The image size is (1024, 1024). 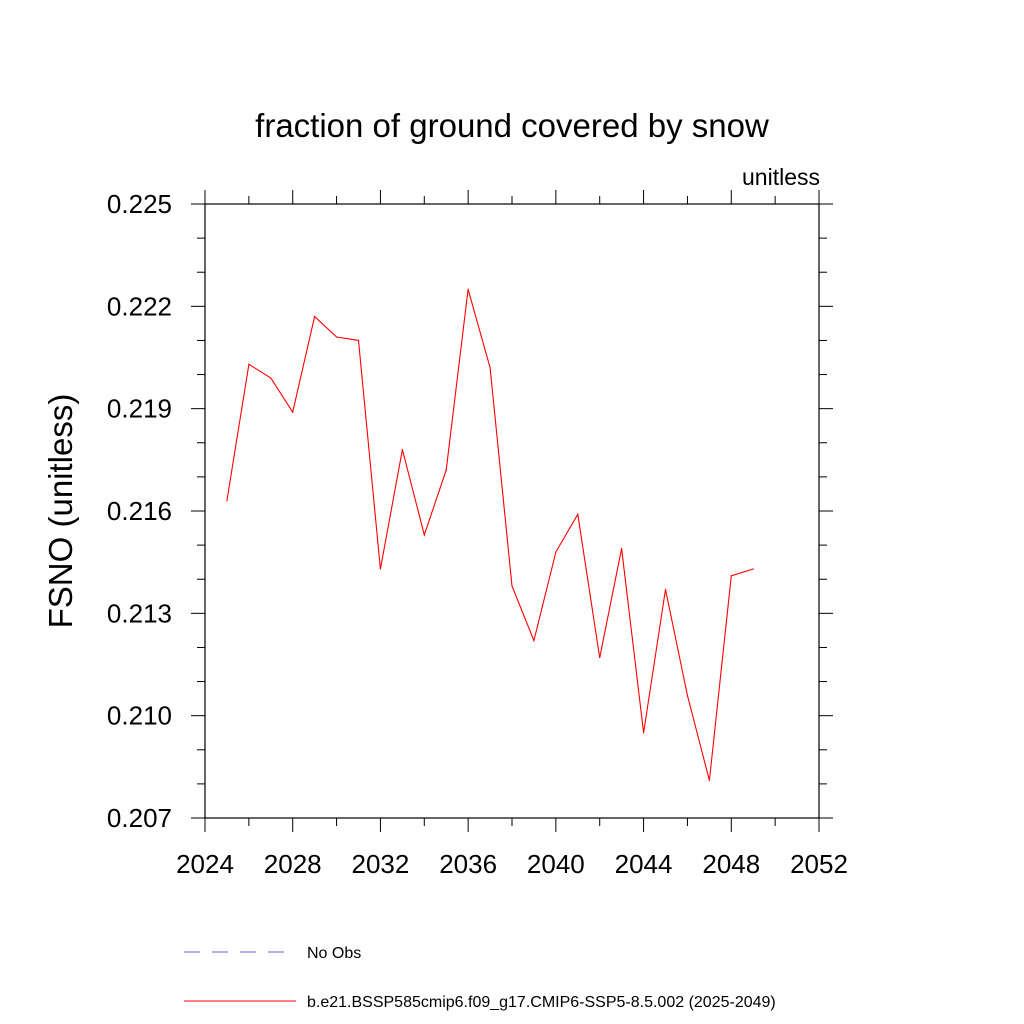 I want to click on y-tick-label: 0.216, so click(x=139, y=511).